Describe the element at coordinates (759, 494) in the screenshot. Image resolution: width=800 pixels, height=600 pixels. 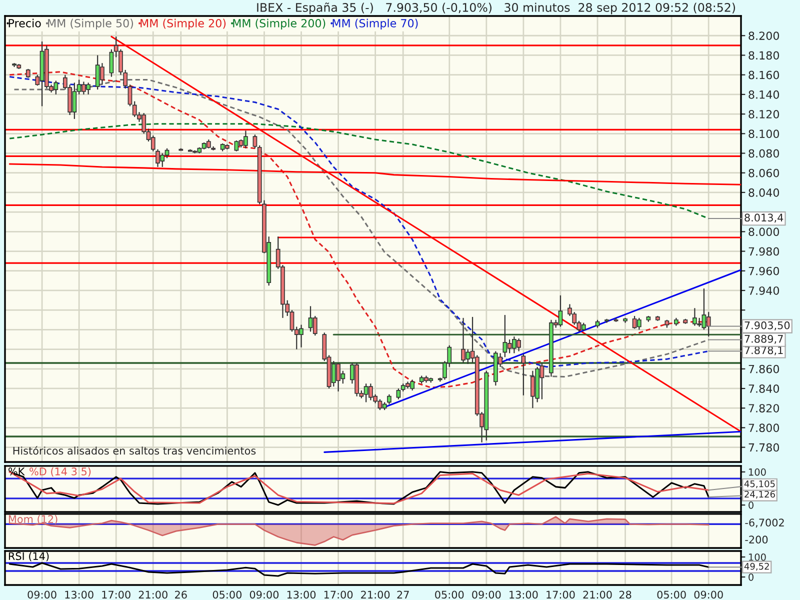
I see `annotation: 24,126` at that location.